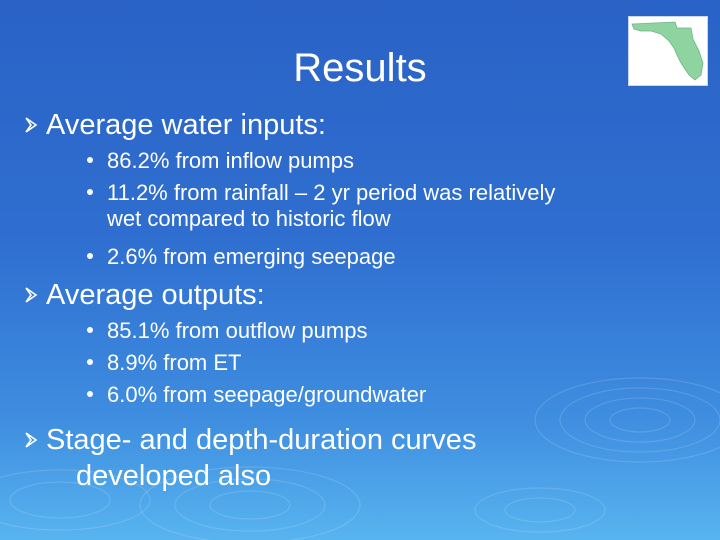  I want to click on sub-bullet-seepage: 2.6% from emerging seepage, so click(251, 256).